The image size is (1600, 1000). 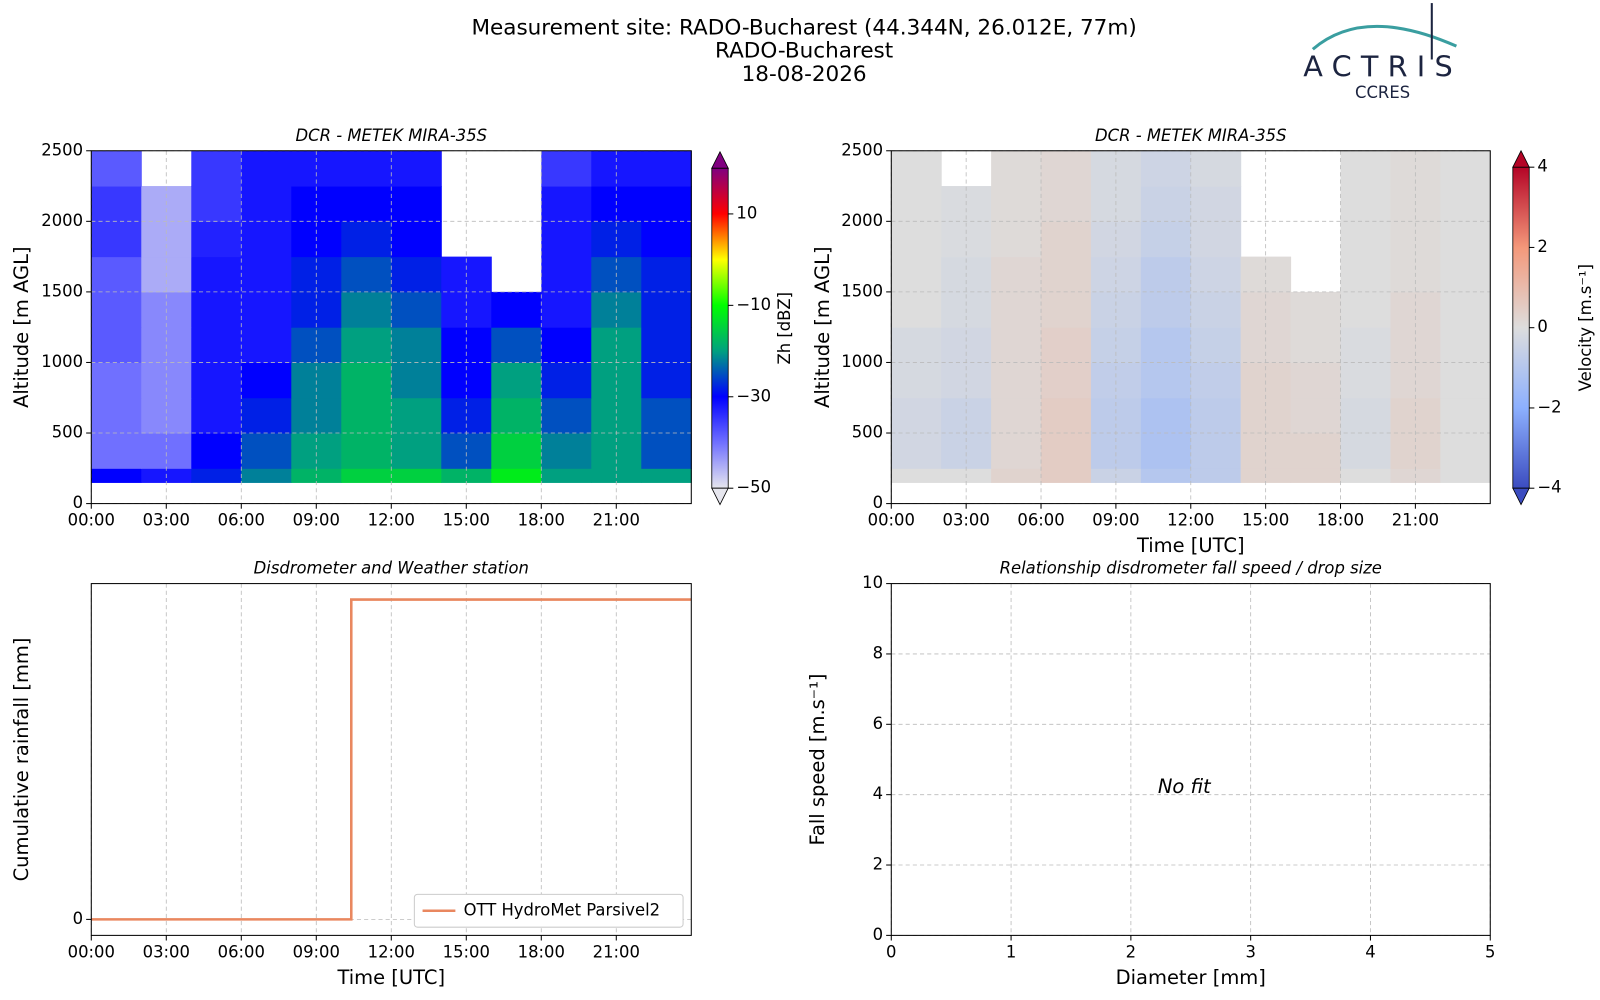 I want to click on colorbar-tick-label: 0, so click(x=1542, y=326).